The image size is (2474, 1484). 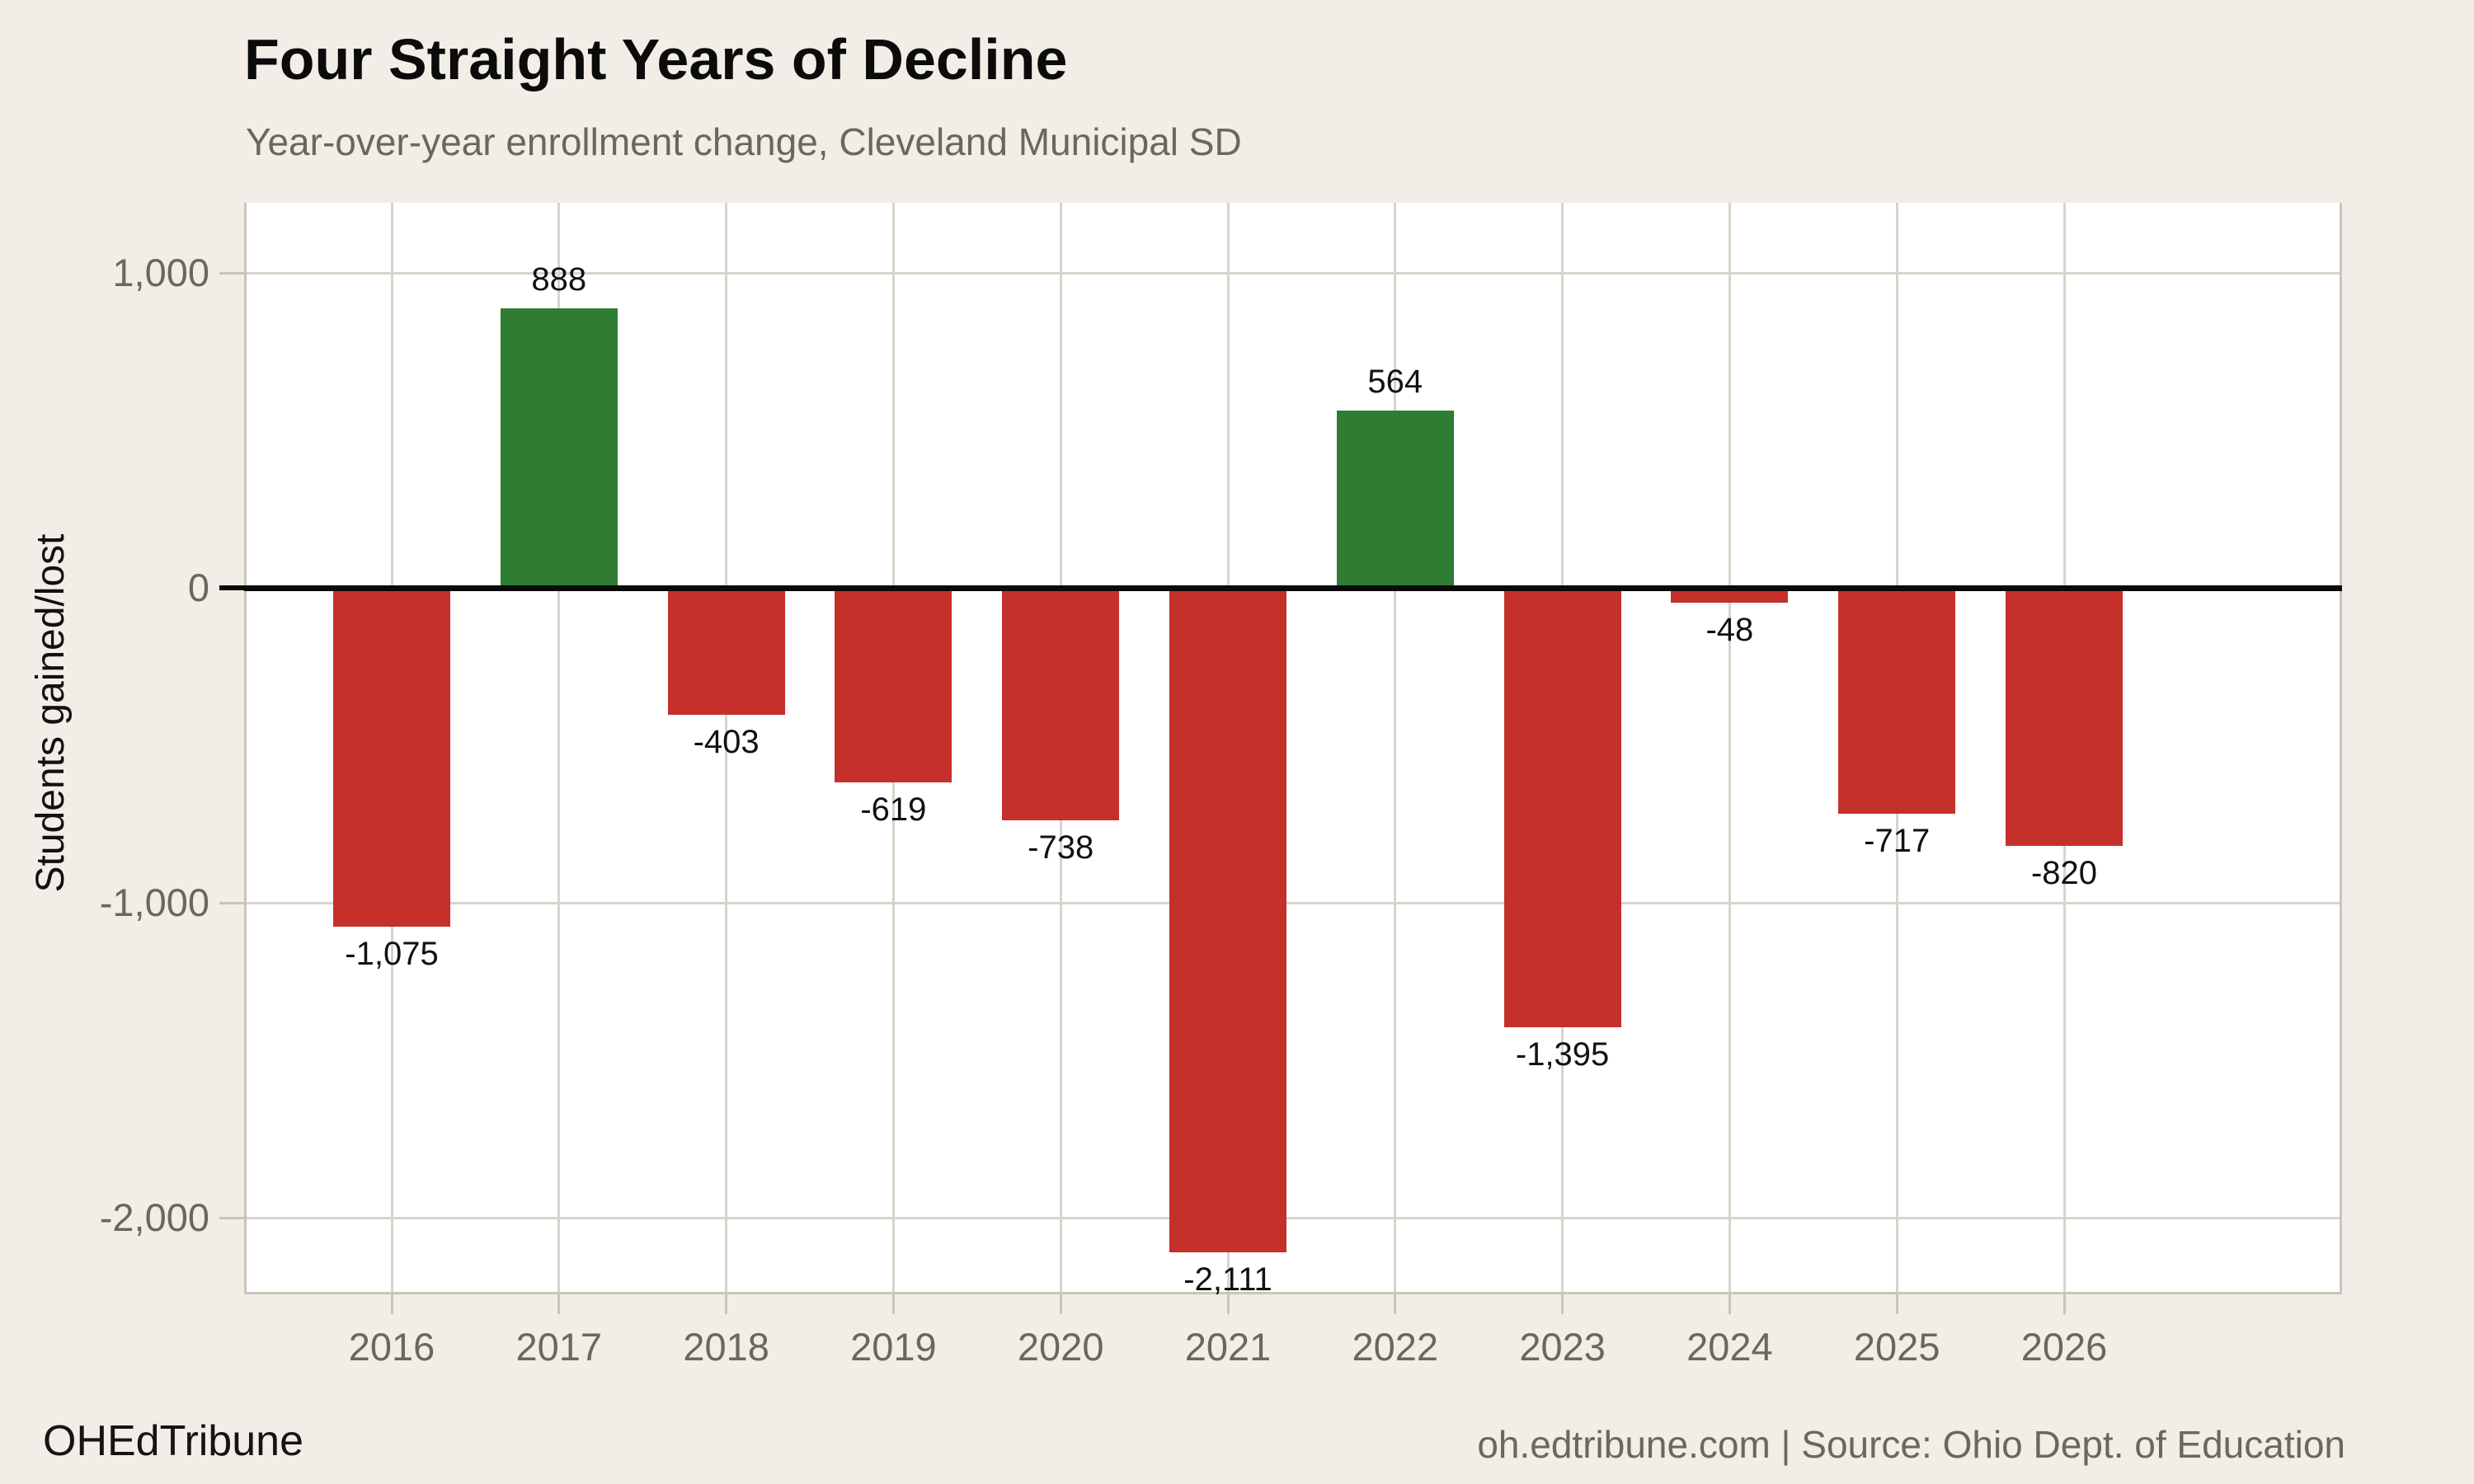 What do you see at coordinates (893, 810) in the screenshot?
I see `bar-value-label: -619` at bounding box center [893, 810].